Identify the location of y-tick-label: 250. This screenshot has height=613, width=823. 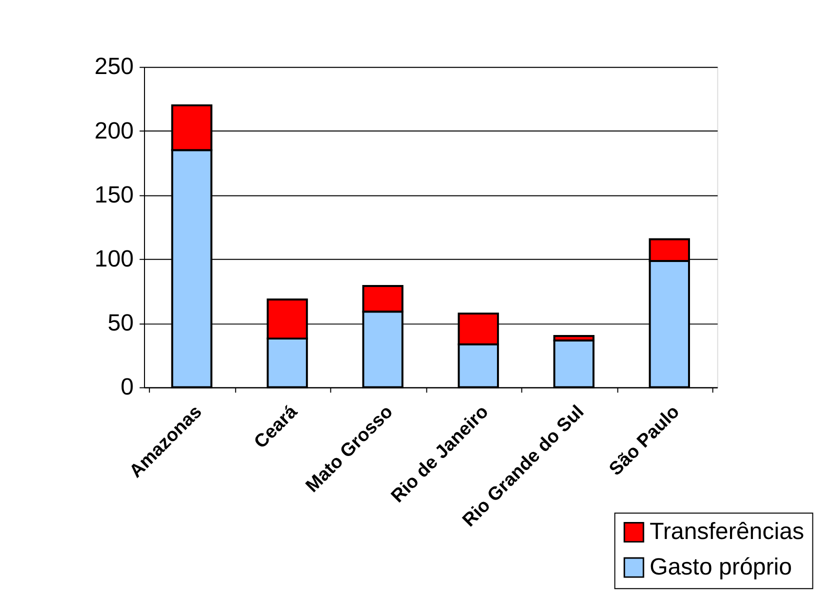
(114, 66).